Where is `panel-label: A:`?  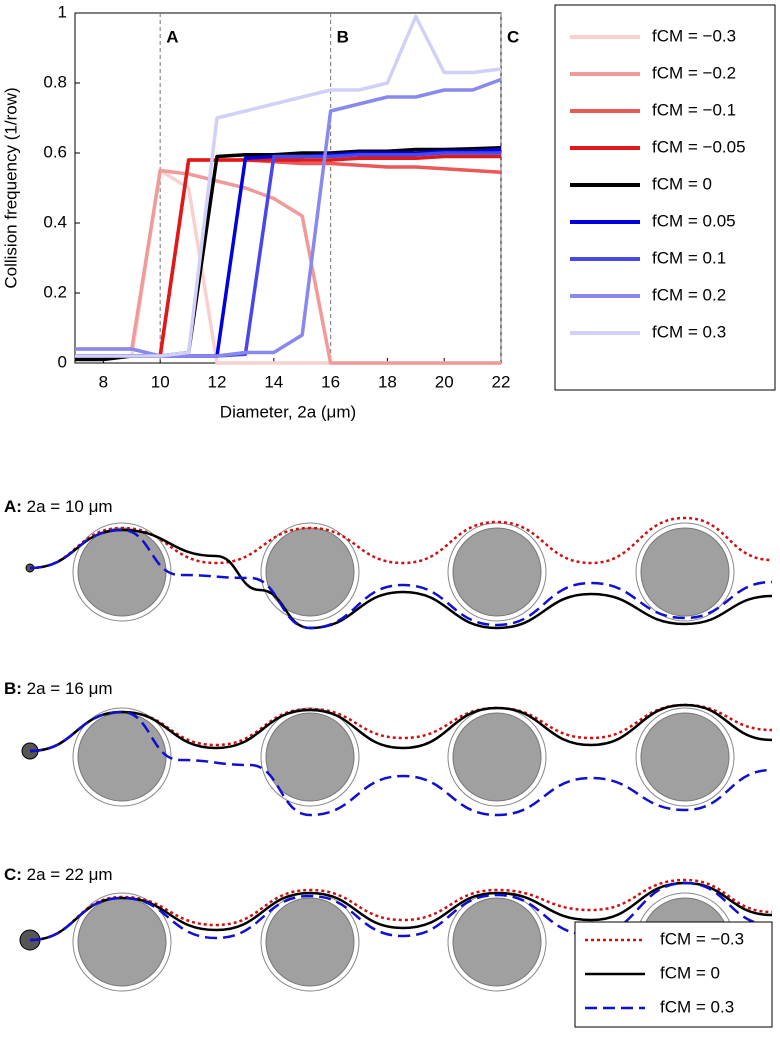
panel-label: A: is located at coordinates (13, 506).